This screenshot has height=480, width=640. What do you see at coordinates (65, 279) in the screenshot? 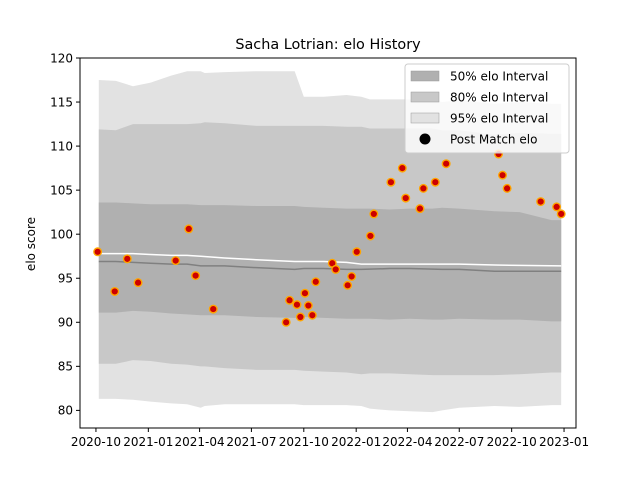
I see `y-tick-label: 95` at bounding box center [65, 279].